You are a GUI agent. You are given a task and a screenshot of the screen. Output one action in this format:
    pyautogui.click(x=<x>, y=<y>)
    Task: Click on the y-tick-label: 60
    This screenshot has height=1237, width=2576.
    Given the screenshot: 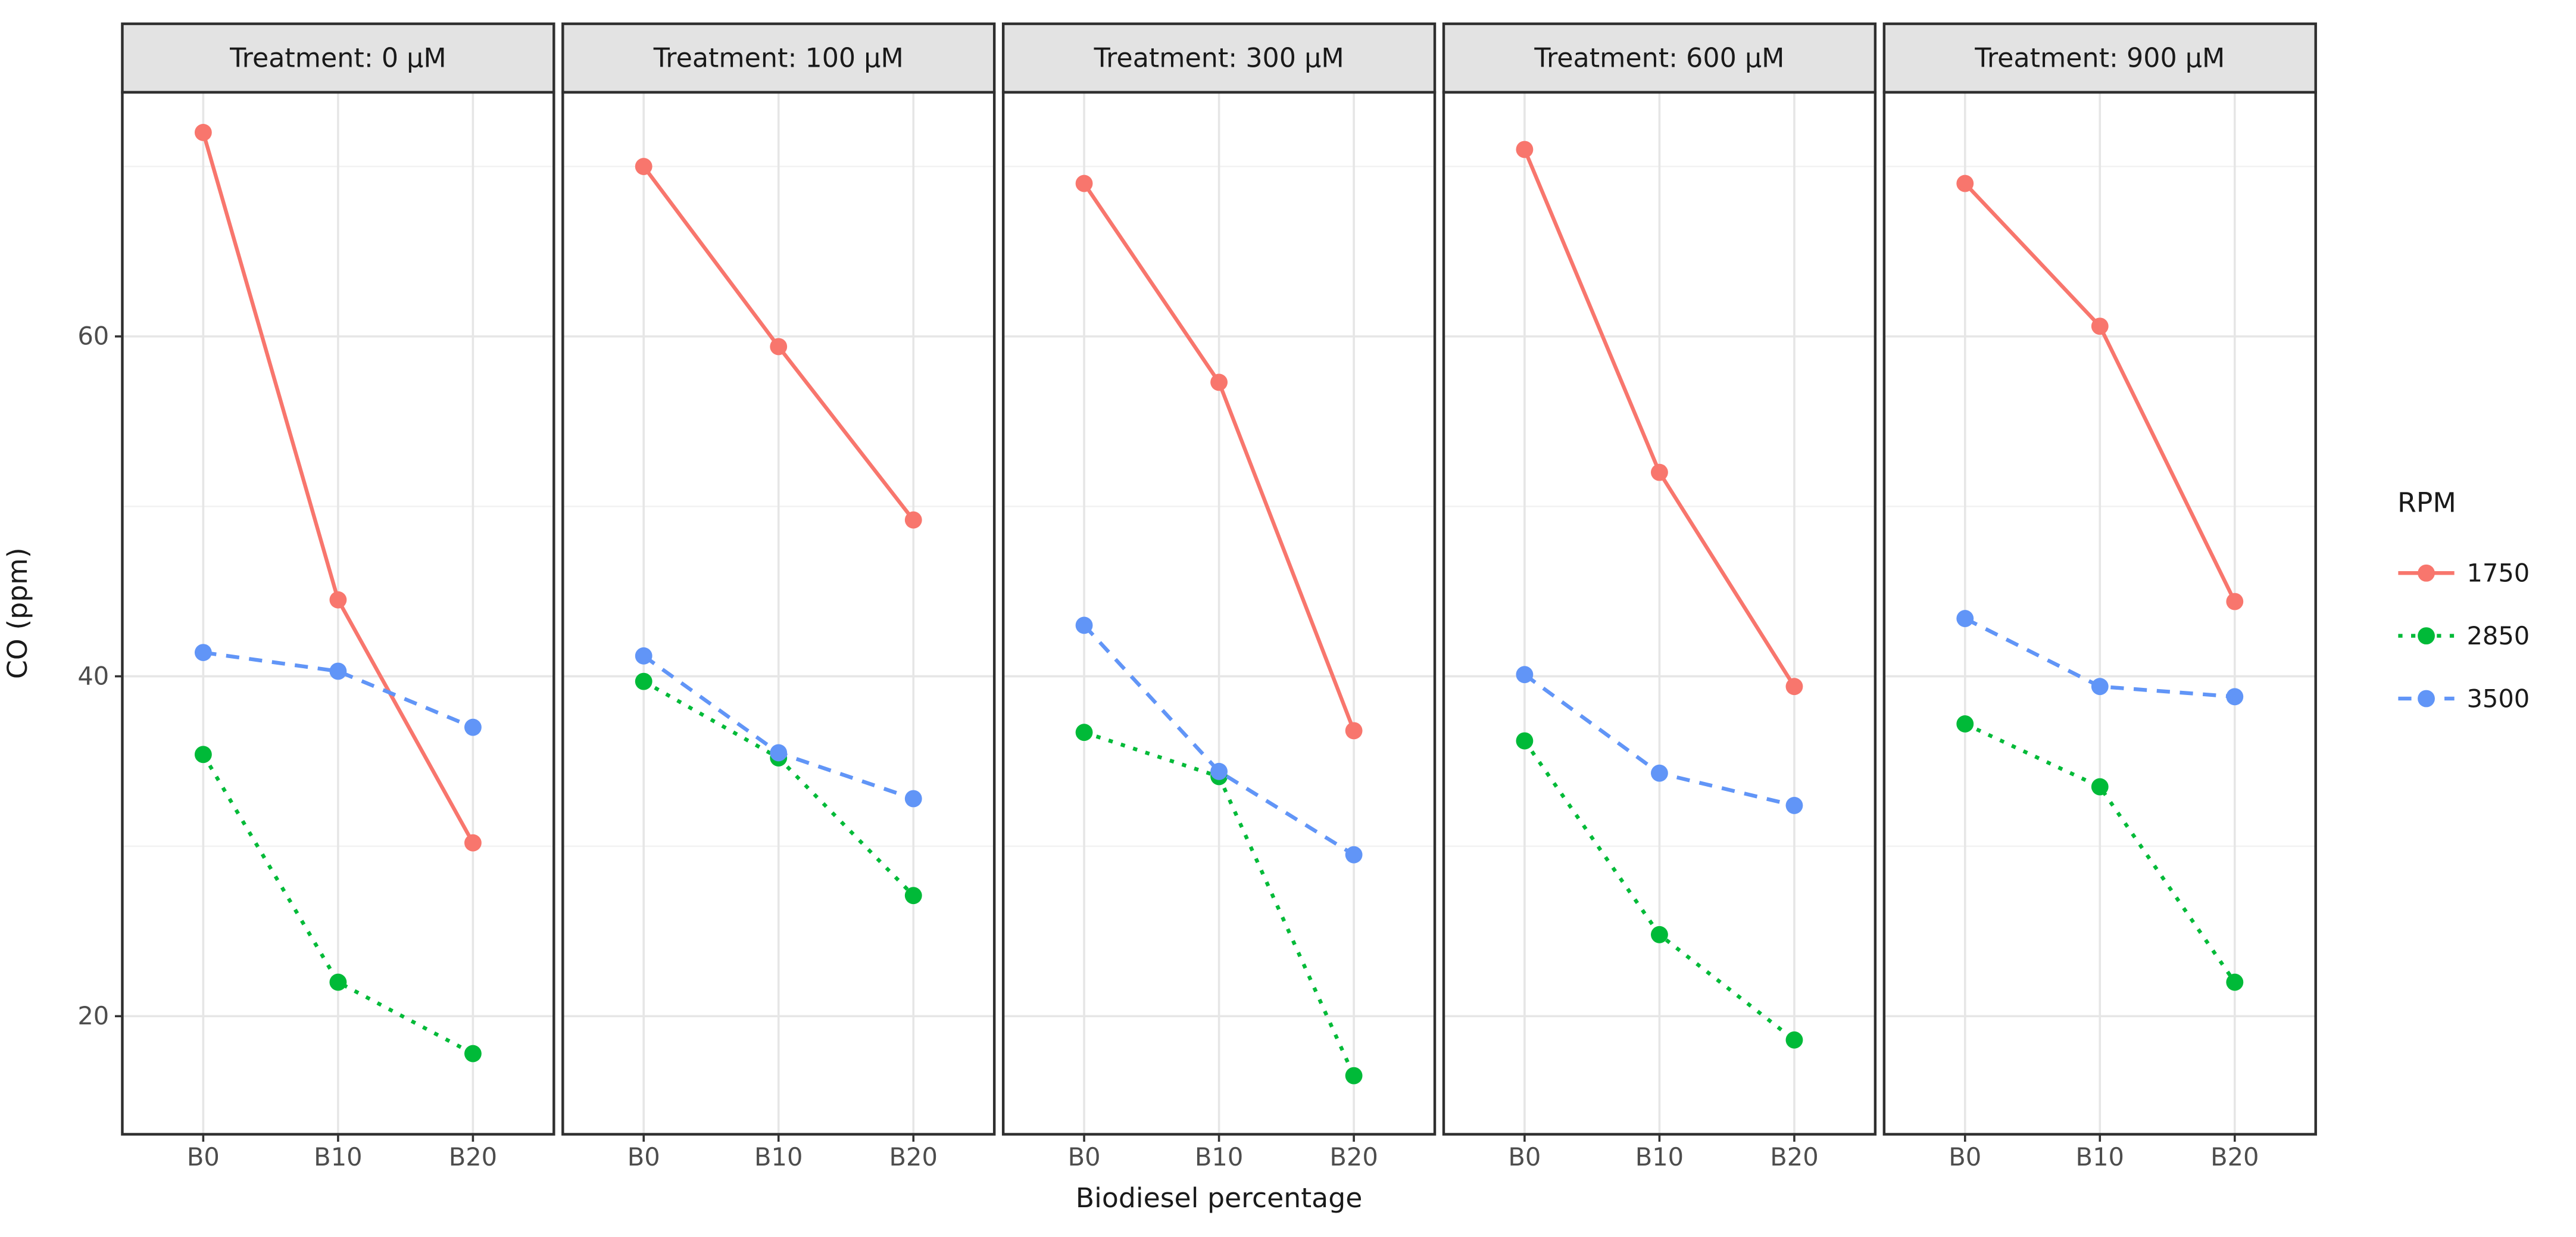 What is the action you would take?
    pyautogui.click(x=93, y=336)
    